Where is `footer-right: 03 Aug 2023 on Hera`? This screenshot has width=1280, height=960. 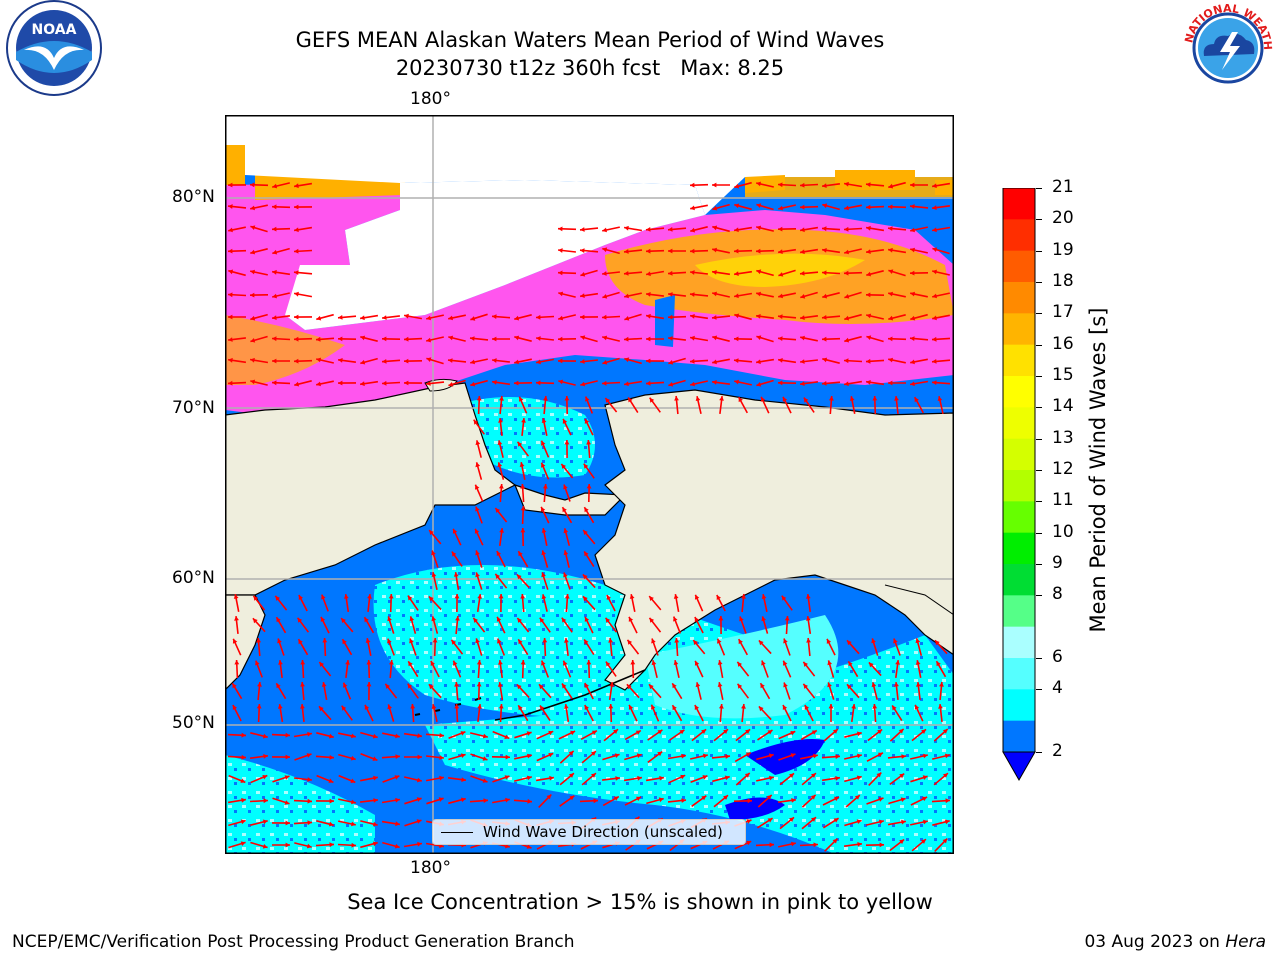 footer-right: 03 Aug 2023 on Hera is located at coordinates (1175, 942).